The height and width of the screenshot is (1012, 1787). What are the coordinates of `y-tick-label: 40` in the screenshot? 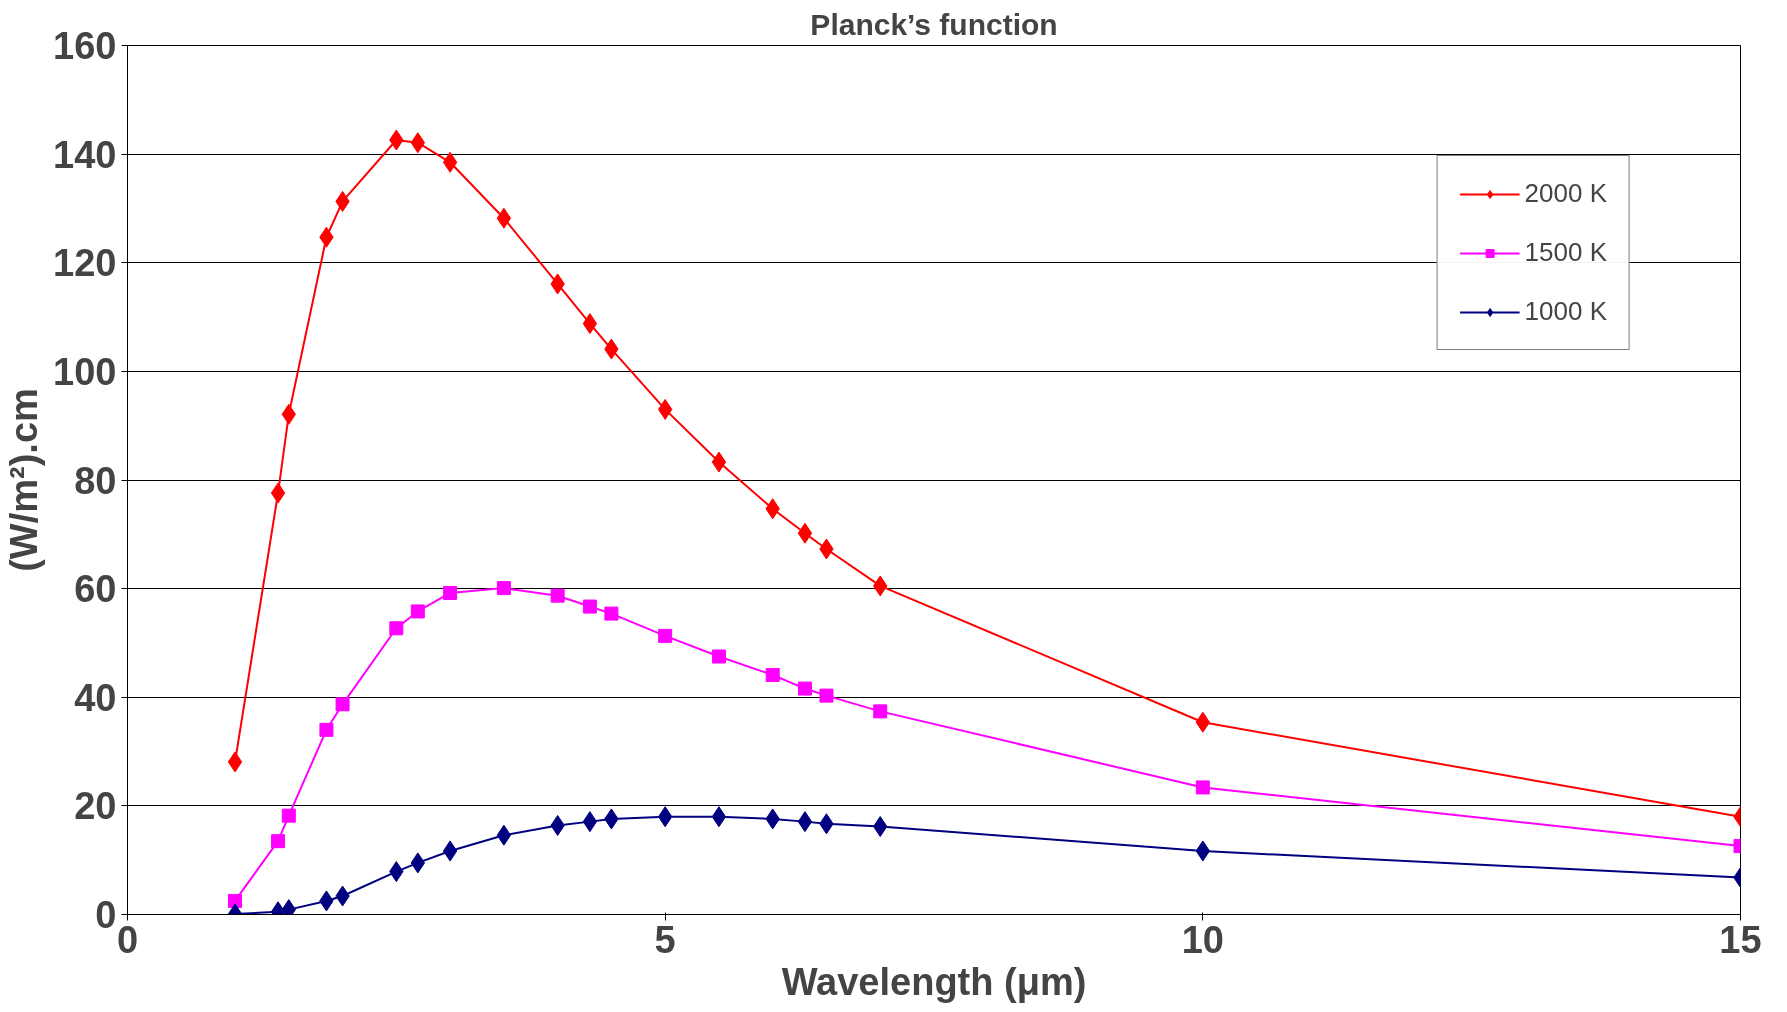 It's located at (95, 697).